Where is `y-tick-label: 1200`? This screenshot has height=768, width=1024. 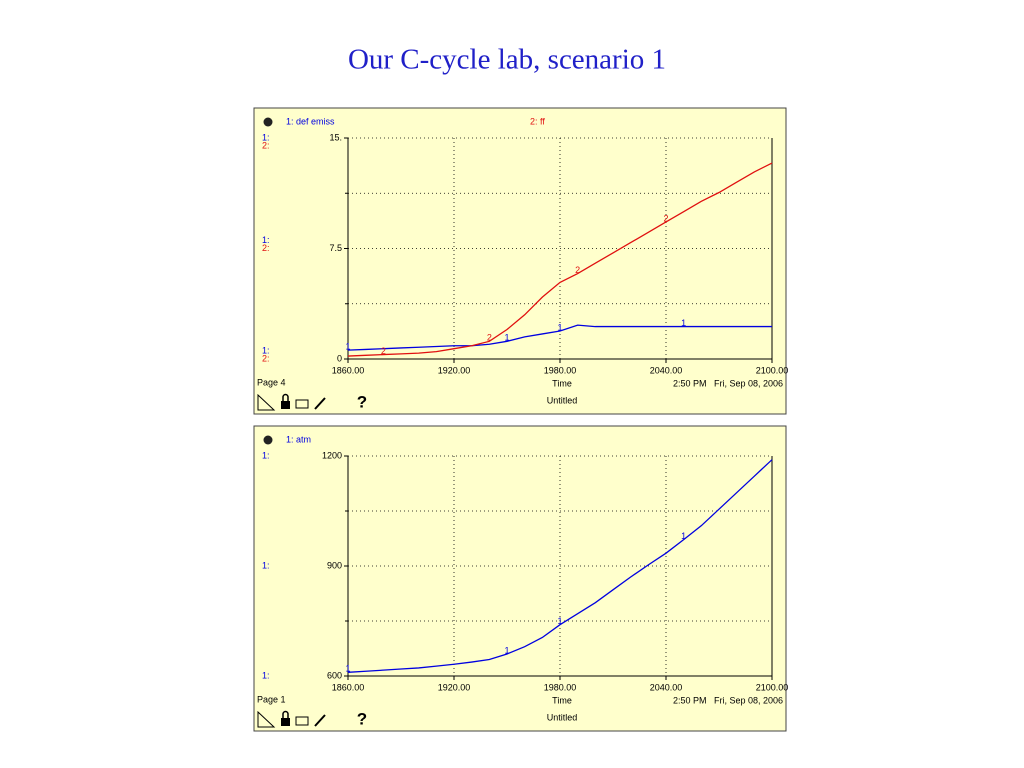 y-tick-label: 1200 is located at coordinates (332, 455).